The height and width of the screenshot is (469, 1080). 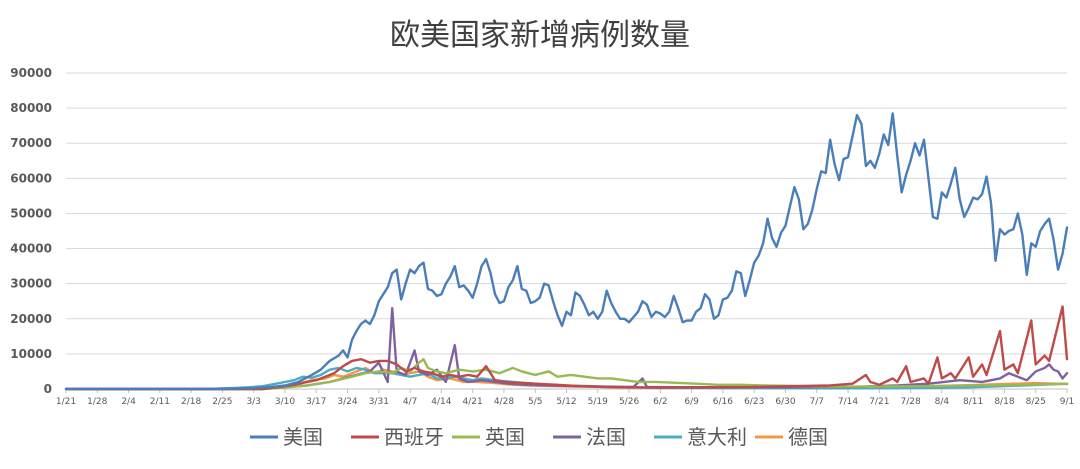 What do you see at coordinates (879, 402) in the screenshot?
I see `x-tick-label: 7/21` at bounding box center [879, 402].